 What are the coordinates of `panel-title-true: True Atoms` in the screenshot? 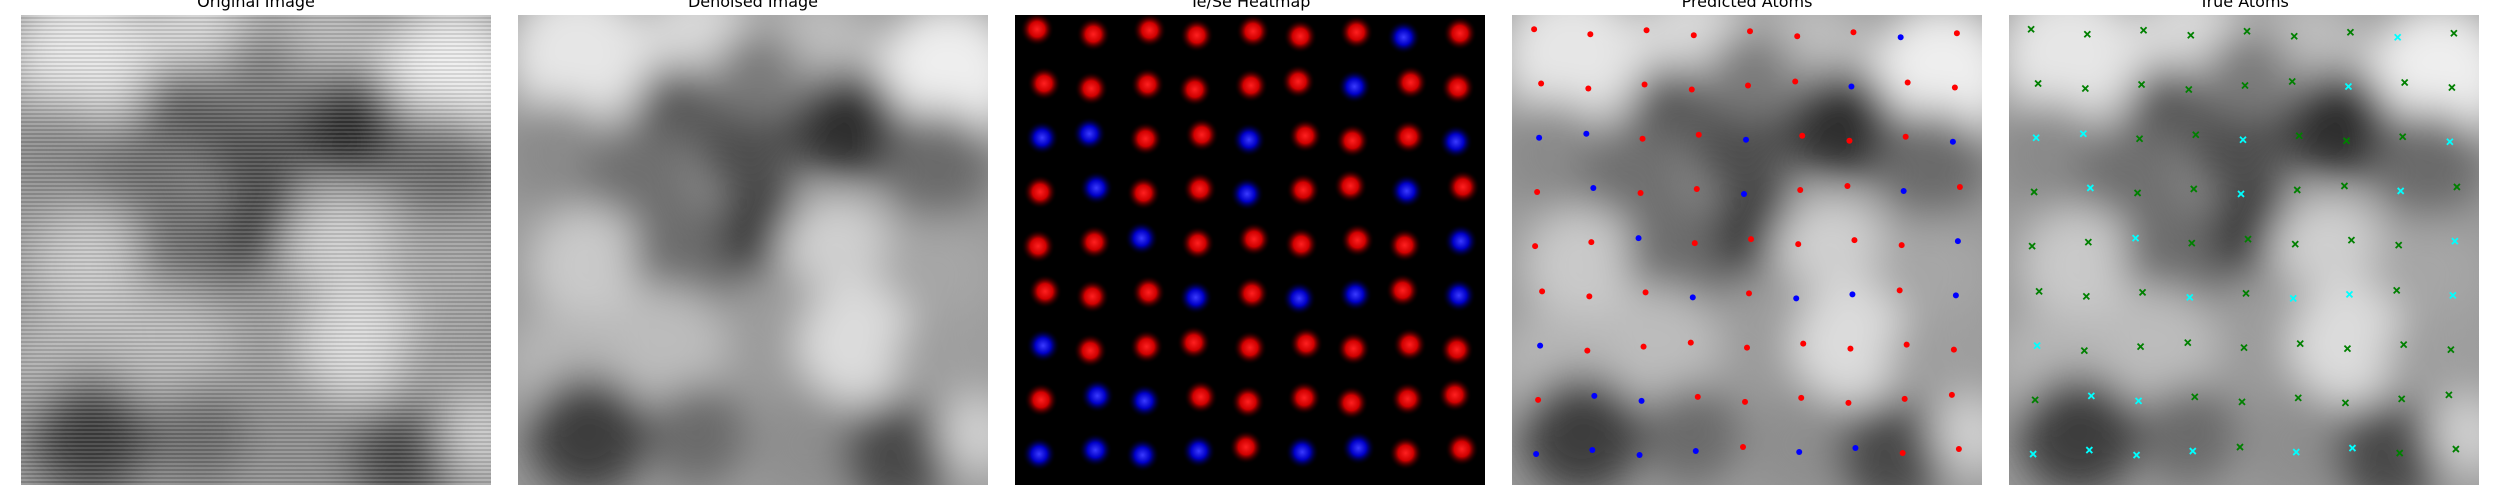 It's located at (2244, 5).